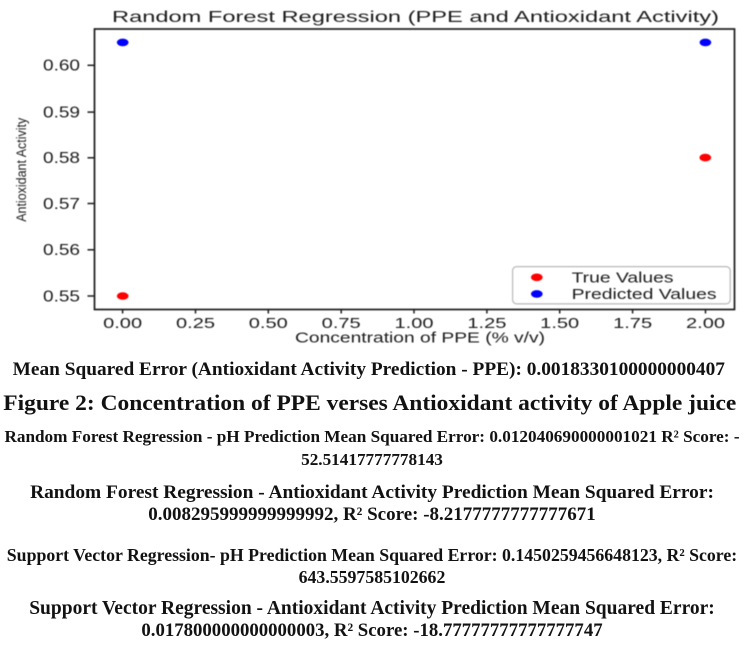  Describe the element at coordinates (268, 323) in the screenshot. I see `svg-text: 0.50` at that location.